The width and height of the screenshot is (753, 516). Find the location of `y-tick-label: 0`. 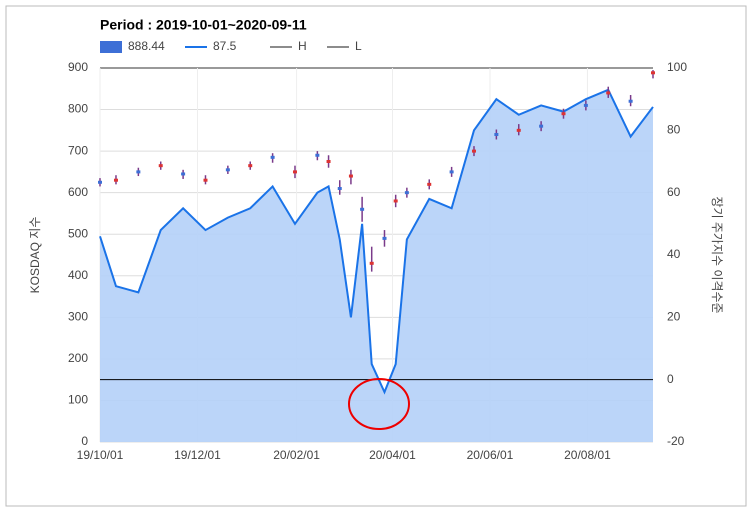

y-tick-label: 0 is located at coordinates (84, 441).